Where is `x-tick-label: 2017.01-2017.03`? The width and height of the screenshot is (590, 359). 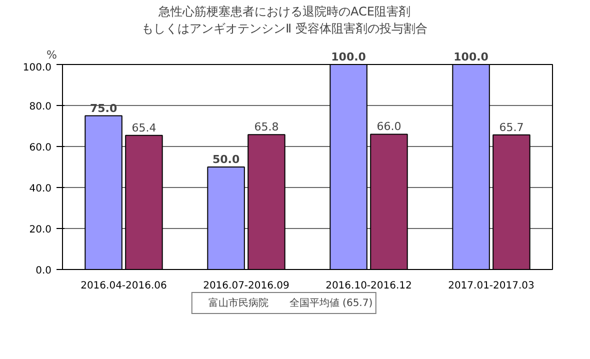 x-tick-label: 2017.01-2017.03 is located at coordinates (491, 286).